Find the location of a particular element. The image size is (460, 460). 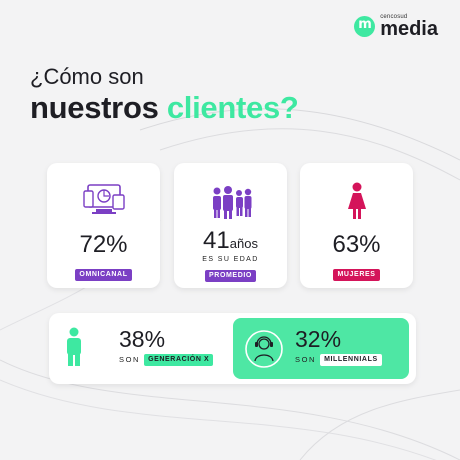

heading-line1: ¿Cómo son is located at coordinates (87, 76).